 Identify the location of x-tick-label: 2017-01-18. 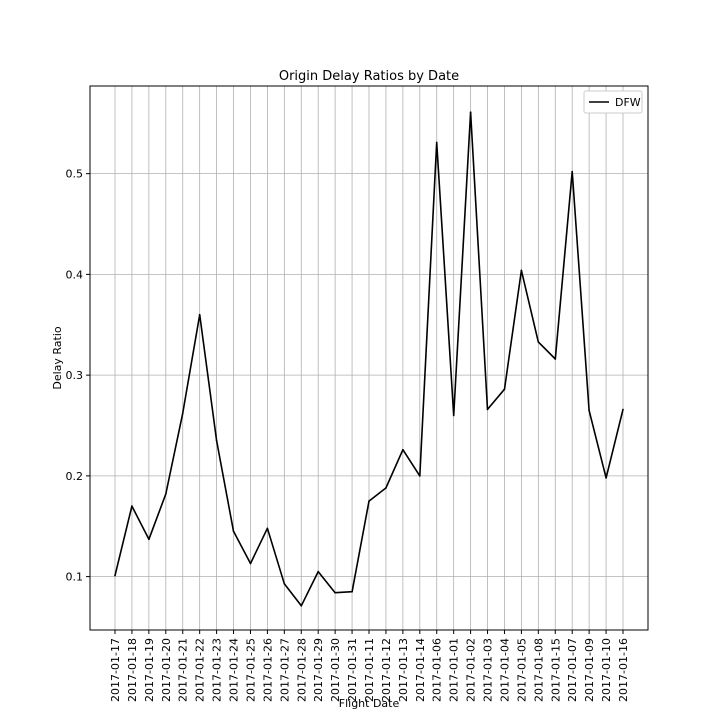
(132, 670).